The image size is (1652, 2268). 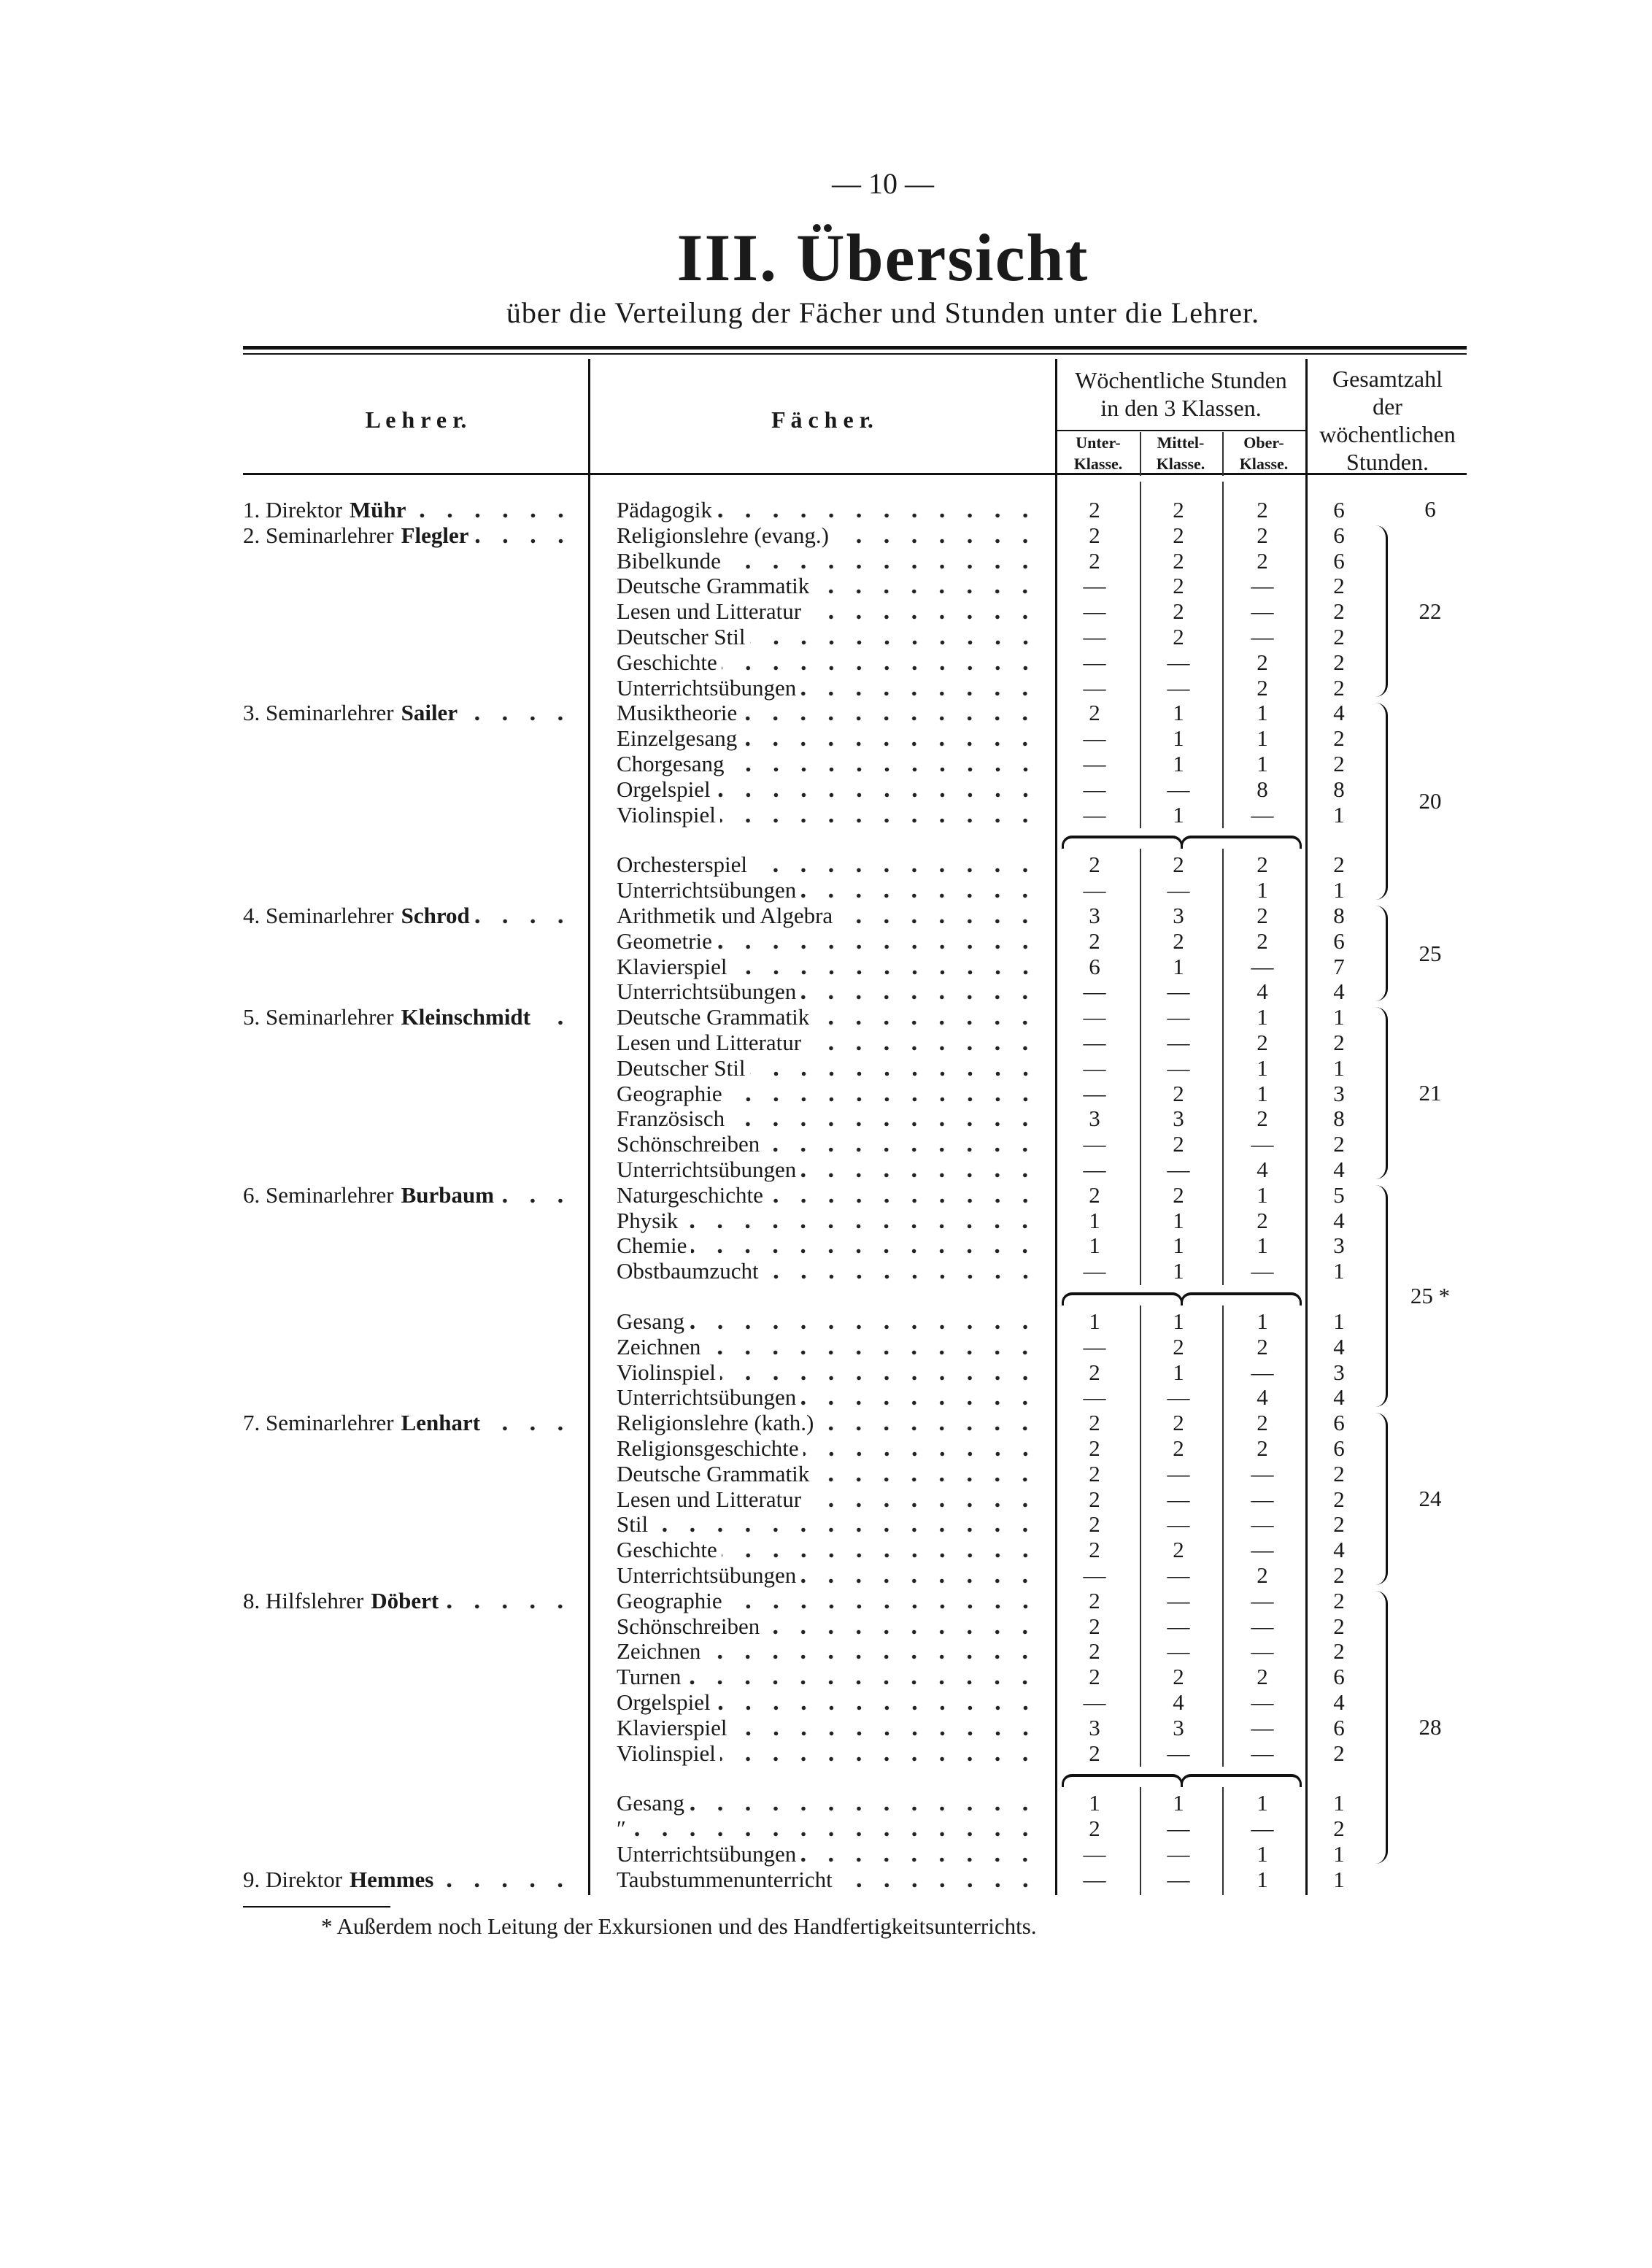 I want to click on teacher-total: 25 *, so click(x=1430, y=1296).